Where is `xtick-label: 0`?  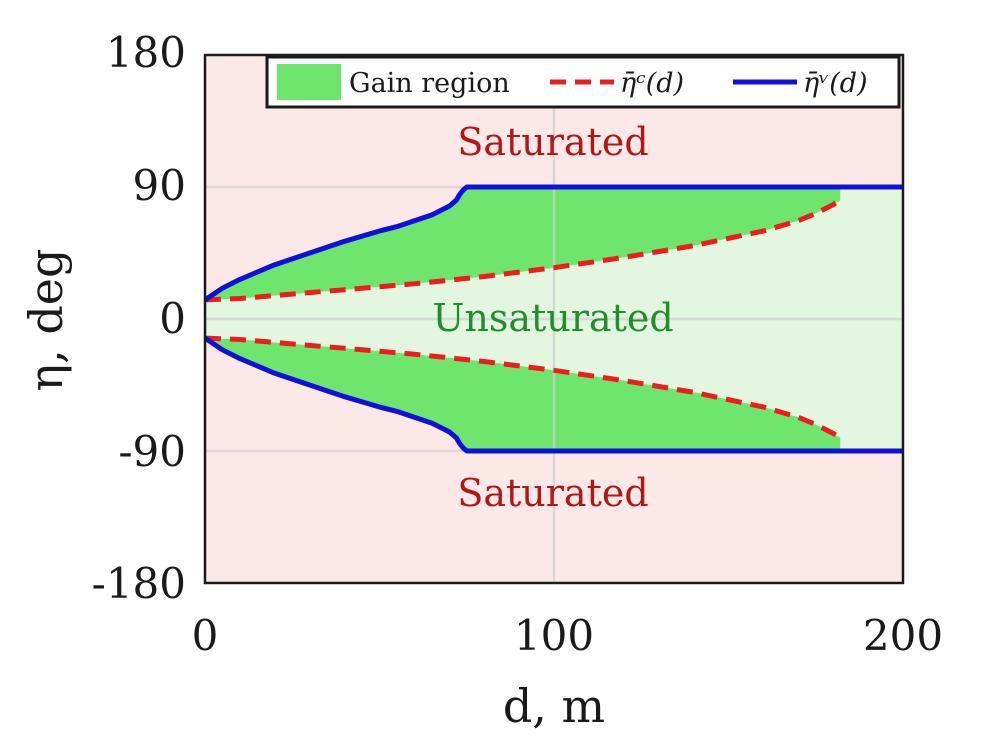 xtick-label: 0 is located at coordinates (205, 635).